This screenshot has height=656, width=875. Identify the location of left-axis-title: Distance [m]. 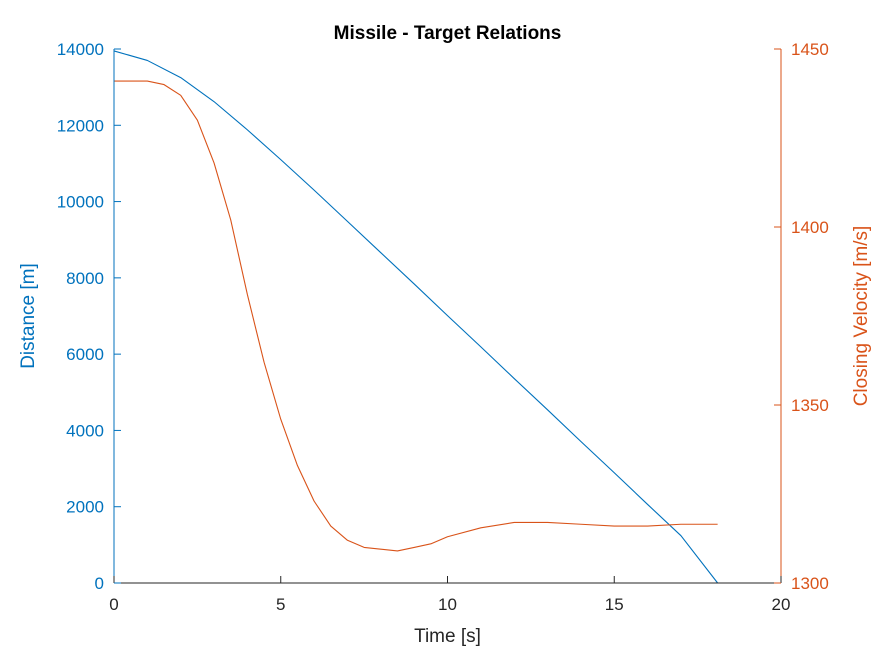
(28, 316).